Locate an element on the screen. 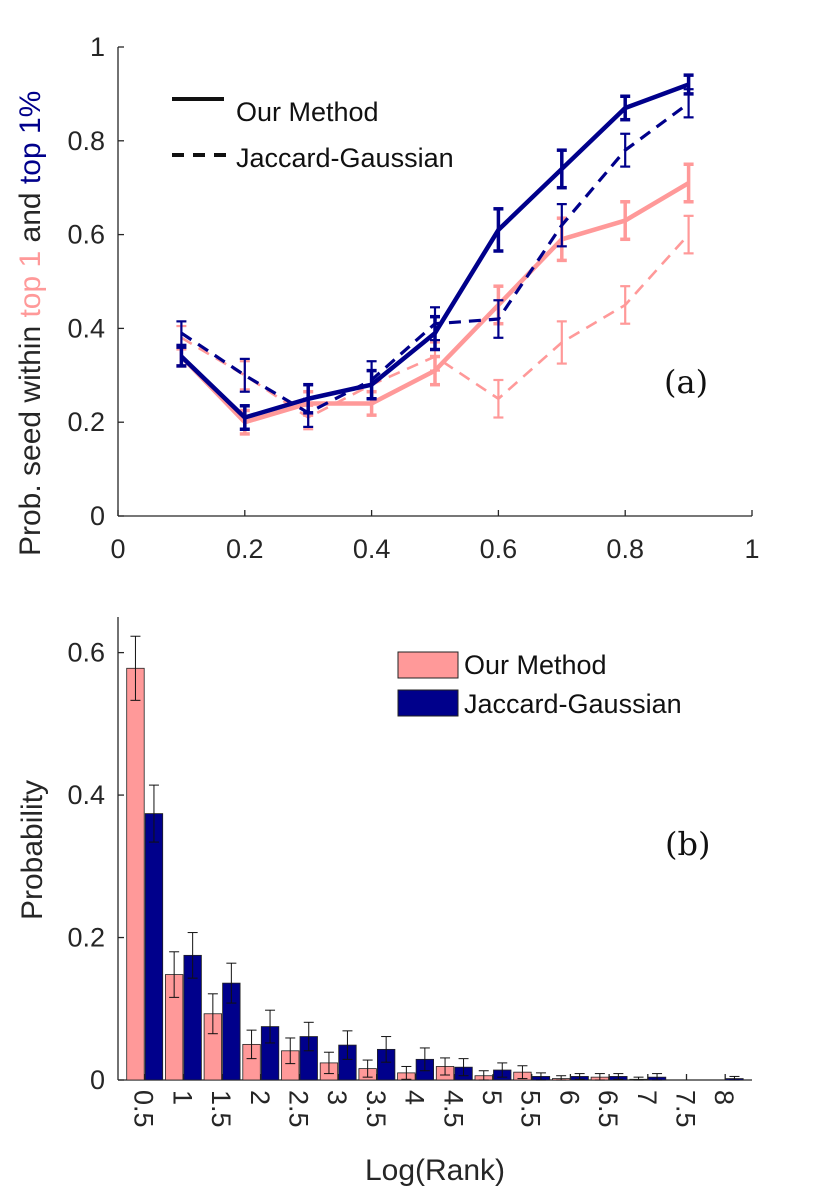 The width and height of the screenshot is (830, 1195). bar-jaccard-gaussian is located at coordinates (154, 947).